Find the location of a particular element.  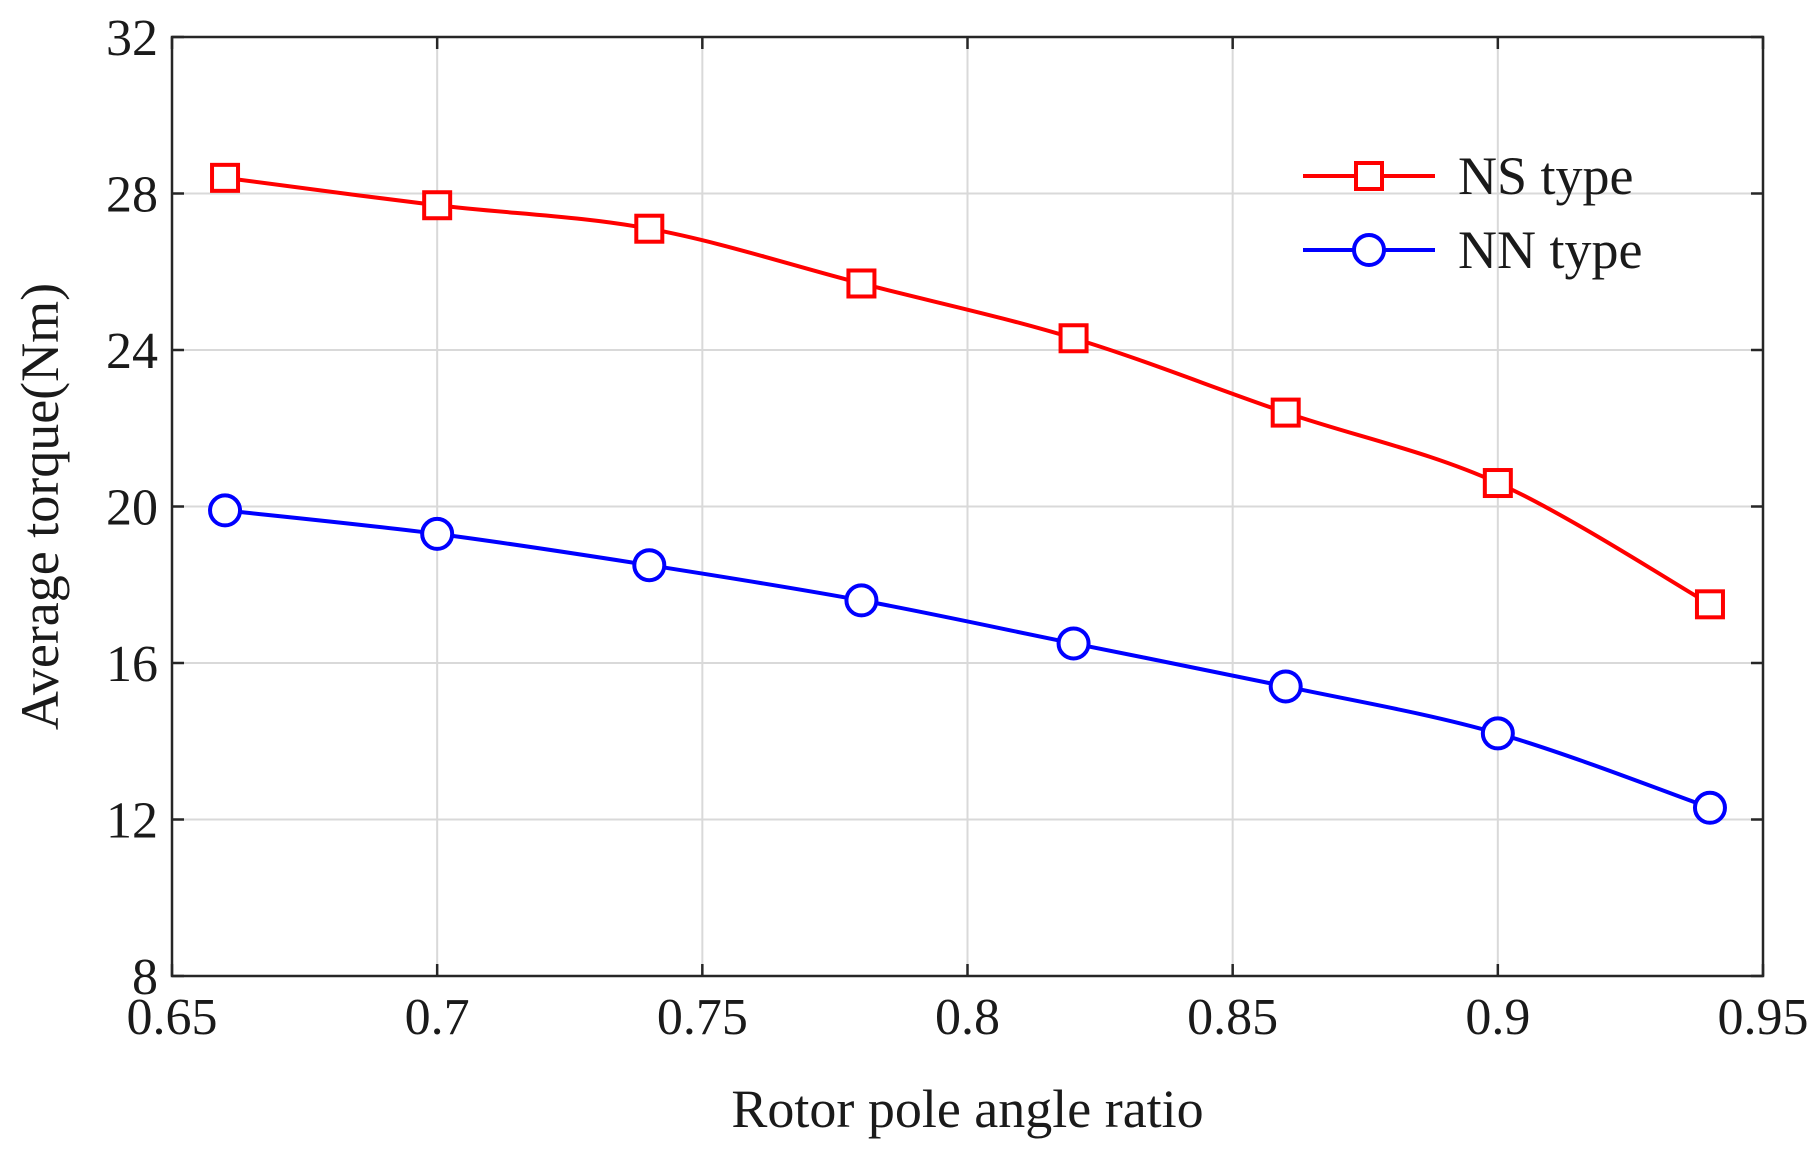

y-axis-label: Average torque(Nm) is located at coordinates (40, 506).